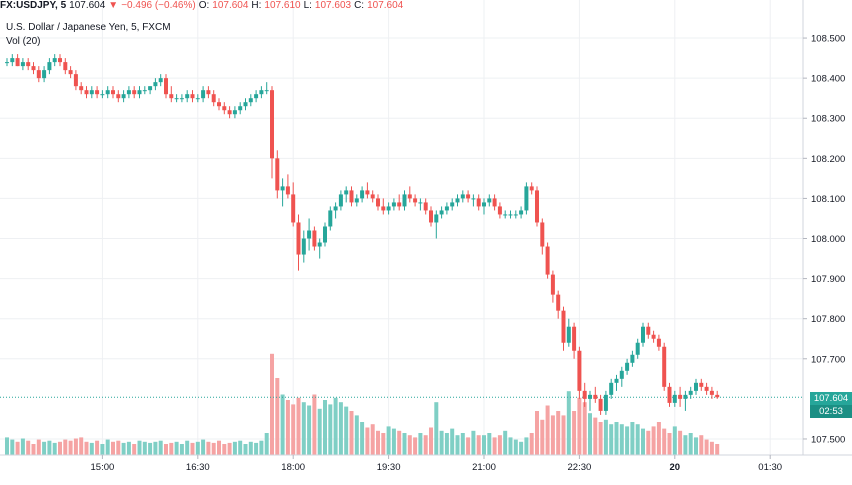 The image size is (852, 485). What do you see at coordinates (389, 467) in the screenshot?
I see `time-tick-label: 19:30` at bounding box center [389, 467].